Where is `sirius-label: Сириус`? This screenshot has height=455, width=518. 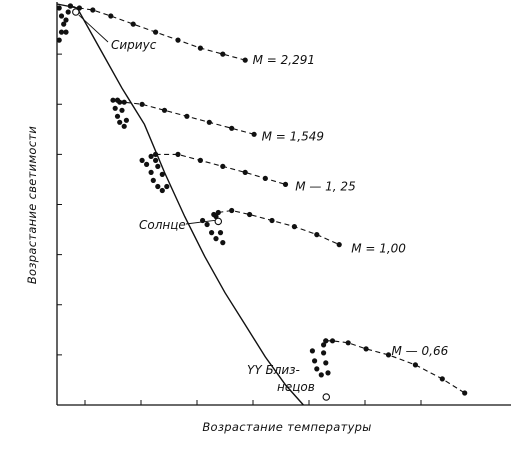 sirius-label: Сириус is located at coordinates (134, 45).